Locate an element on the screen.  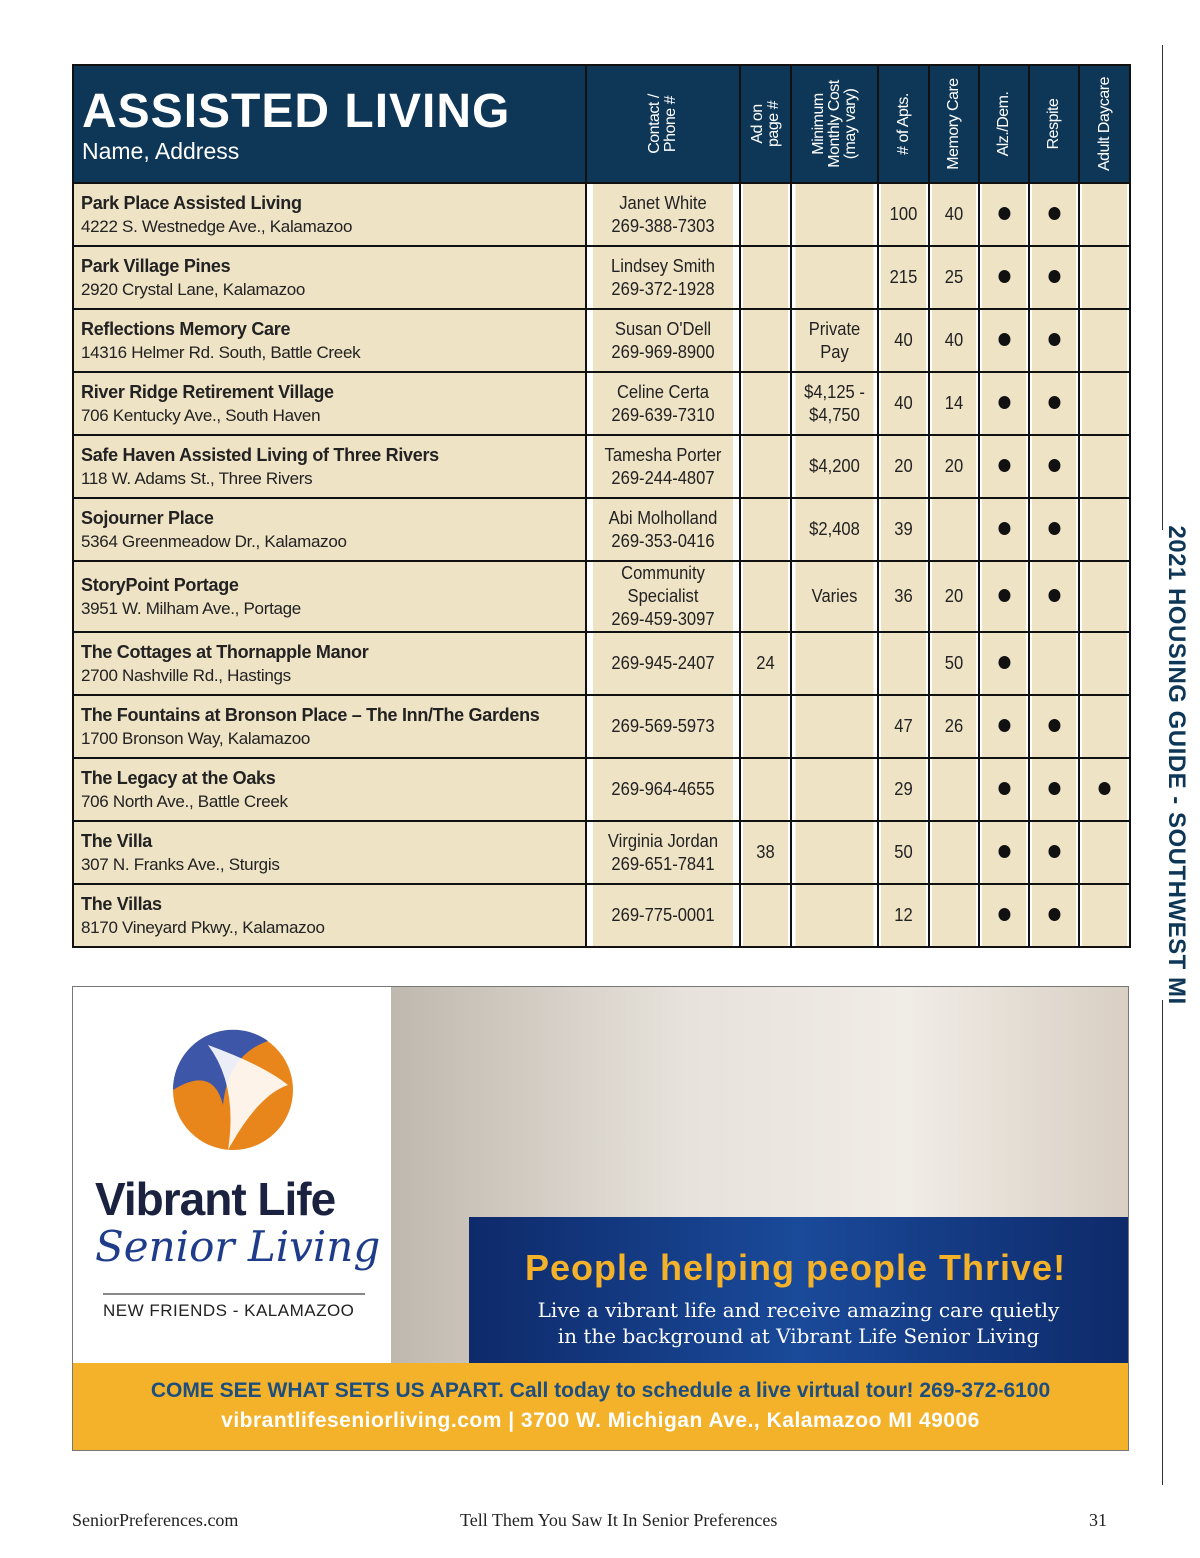
column-header-label: Minimum Monthly Cost (may vary) is located at coordinates (834, 124).